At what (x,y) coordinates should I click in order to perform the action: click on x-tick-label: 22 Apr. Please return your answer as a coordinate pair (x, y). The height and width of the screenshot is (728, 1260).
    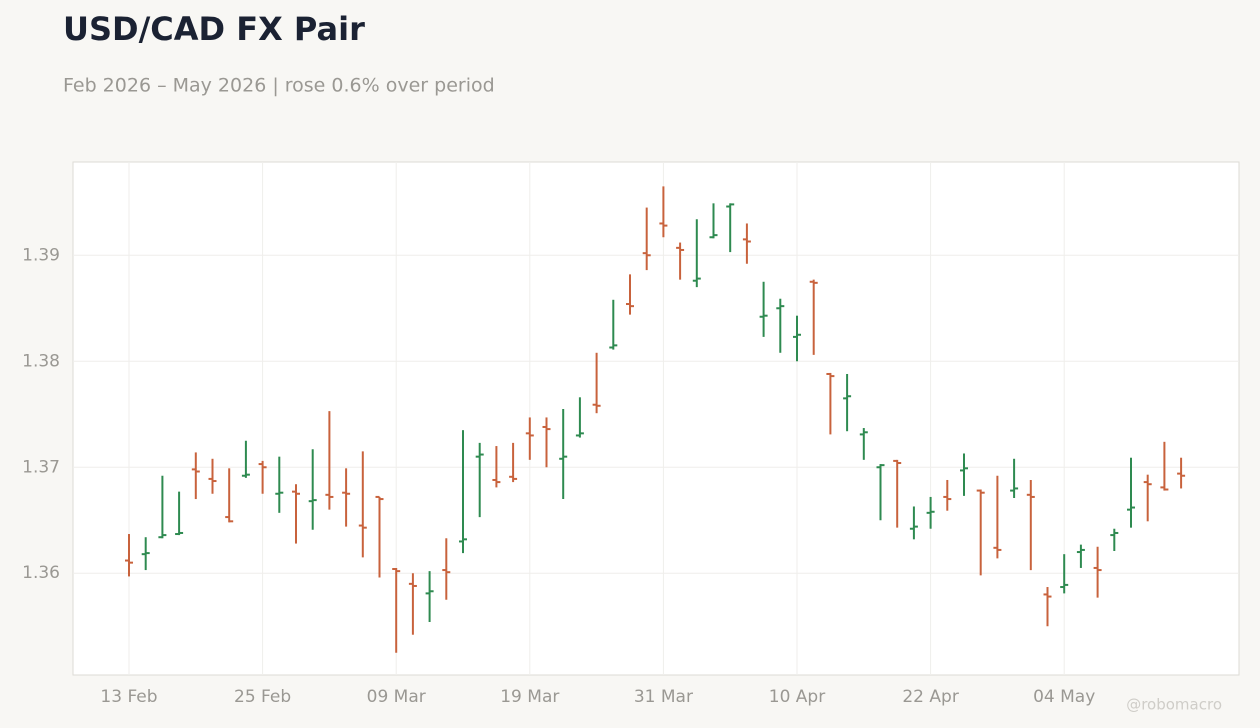
    Looking at the image, I should click on (930, 697).